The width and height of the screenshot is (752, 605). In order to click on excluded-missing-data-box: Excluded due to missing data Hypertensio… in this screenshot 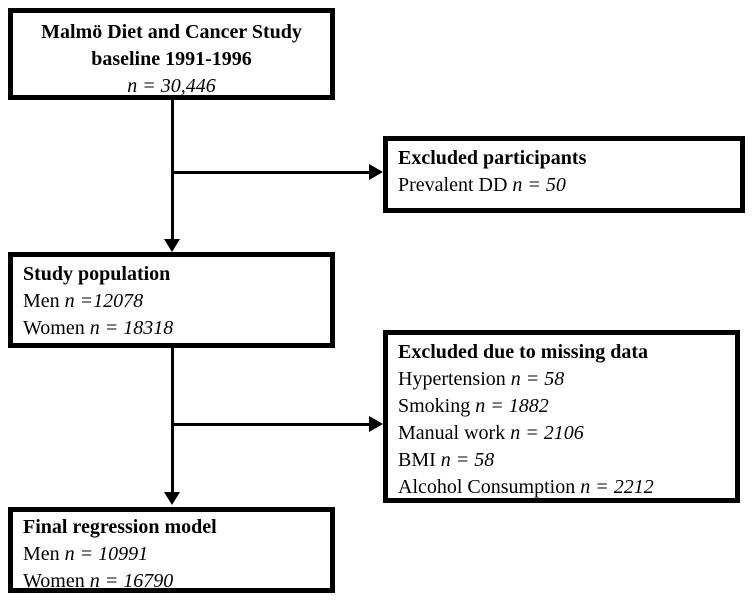, I will do `click(561, 416)`.